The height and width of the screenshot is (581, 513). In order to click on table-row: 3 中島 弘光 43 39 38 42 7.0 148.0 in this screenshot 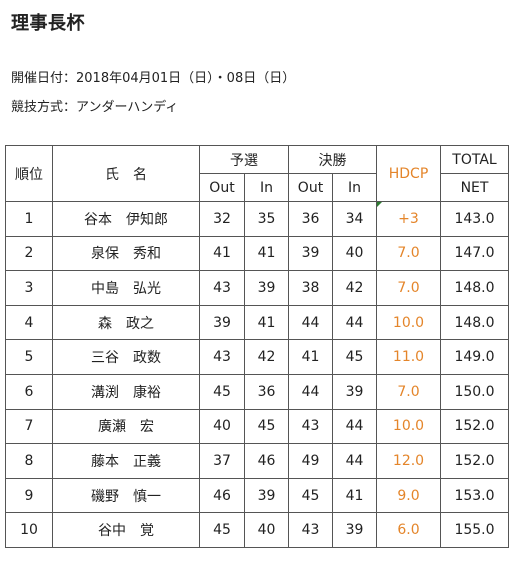, I will do `click(257, 288)`.